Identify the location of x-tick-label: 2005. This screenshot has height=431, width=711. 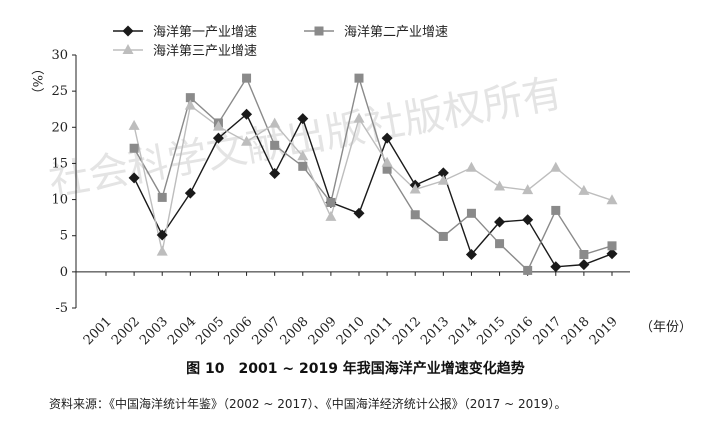
(210, 331).